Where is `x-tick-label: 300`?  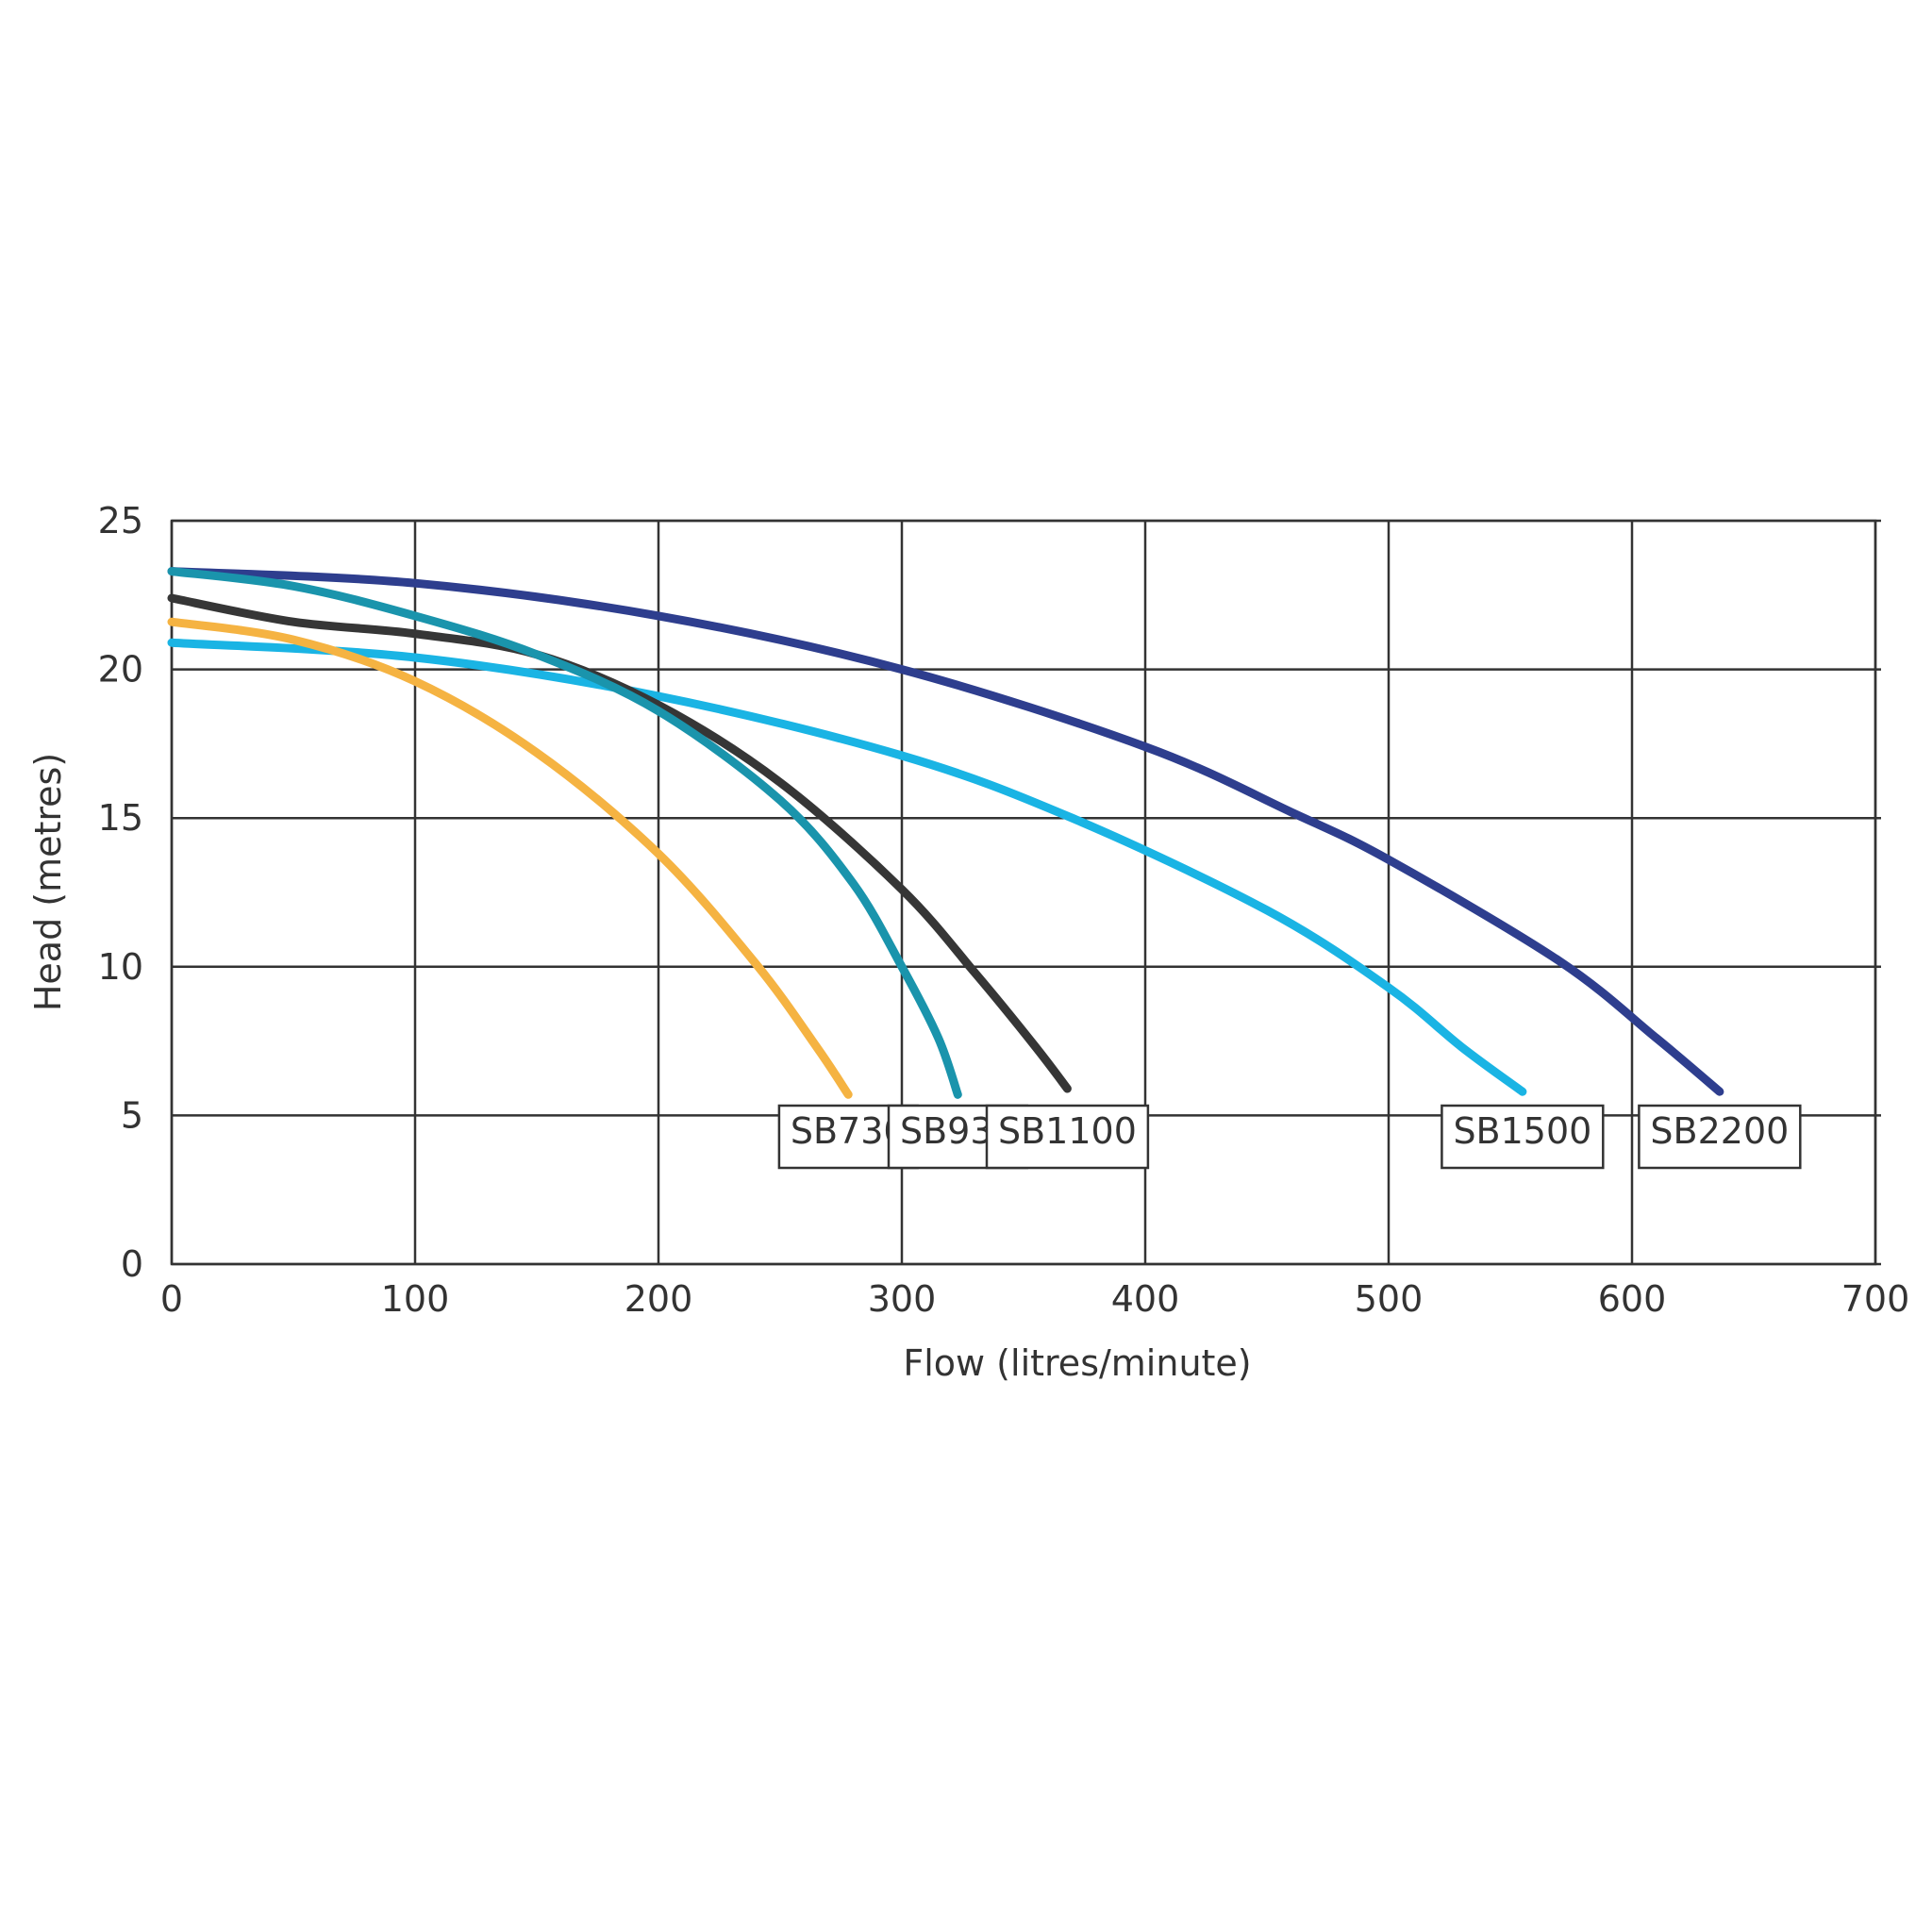
x-tick-label: 300 is located at coordinates (903, 1299).